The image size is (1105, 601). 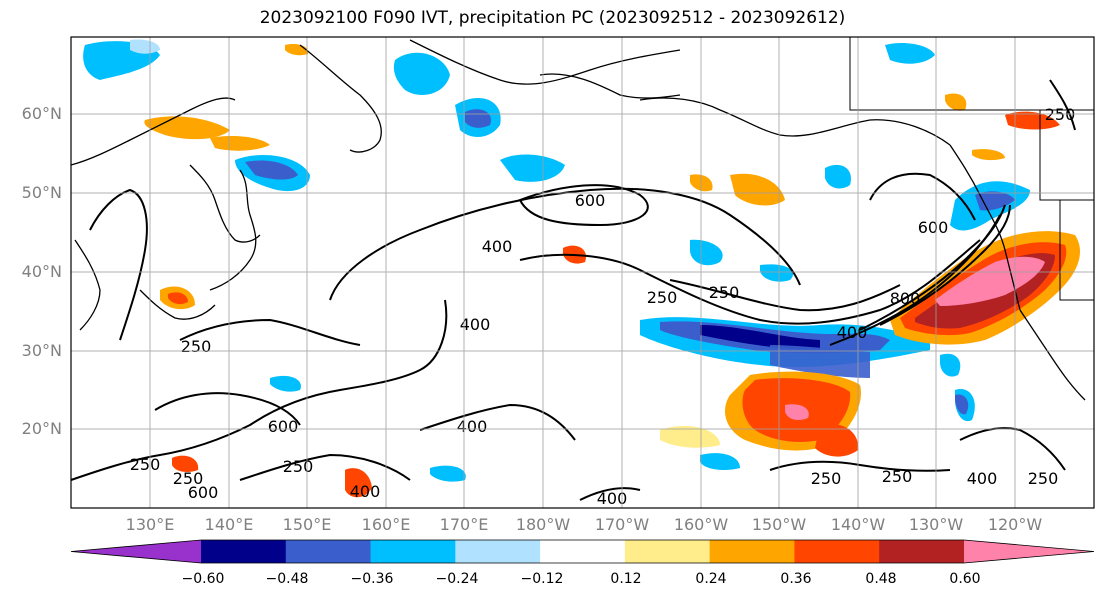 What do you see at coordinates (41, 350) in the screenshot?
I see `lat-label: 30°N` at bounding box center [41, 350].